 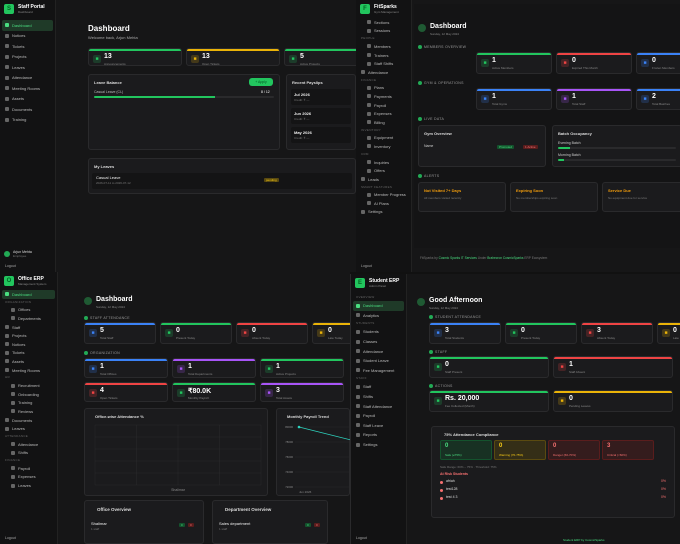 I want to click on payslip-item: May 2026 Credit: ₹ —, so click(x=321, y=135).